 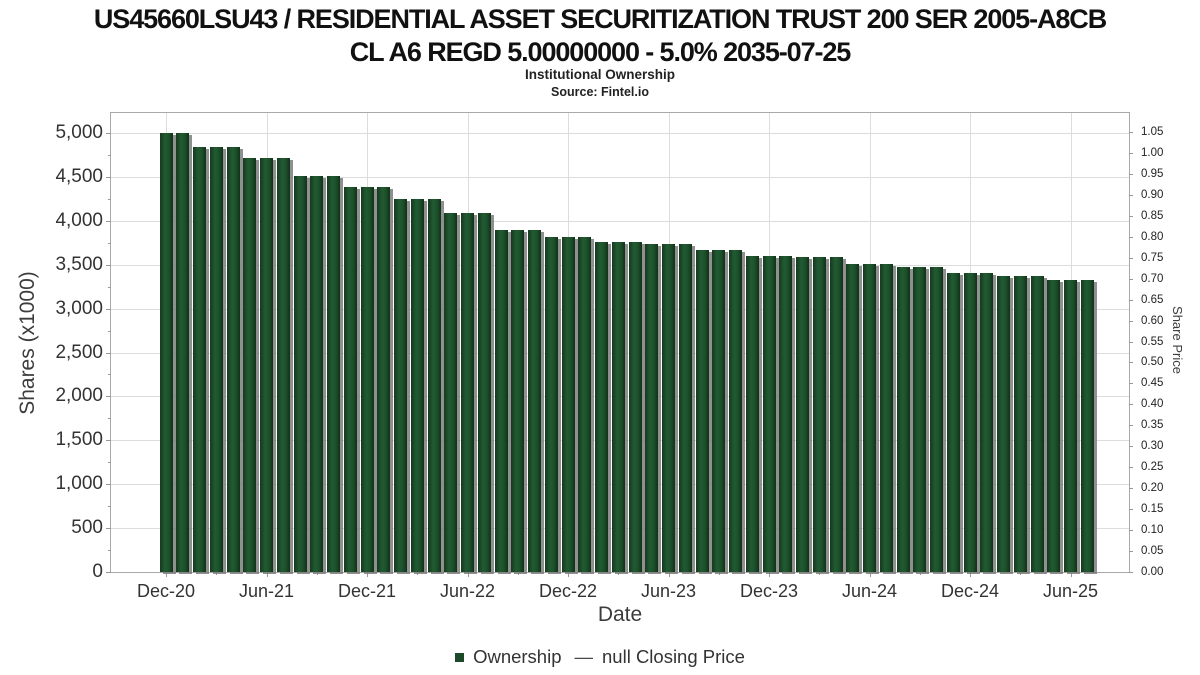 I want to click on y-right-tick-label: 0.65, so click(x=1152, y=299).